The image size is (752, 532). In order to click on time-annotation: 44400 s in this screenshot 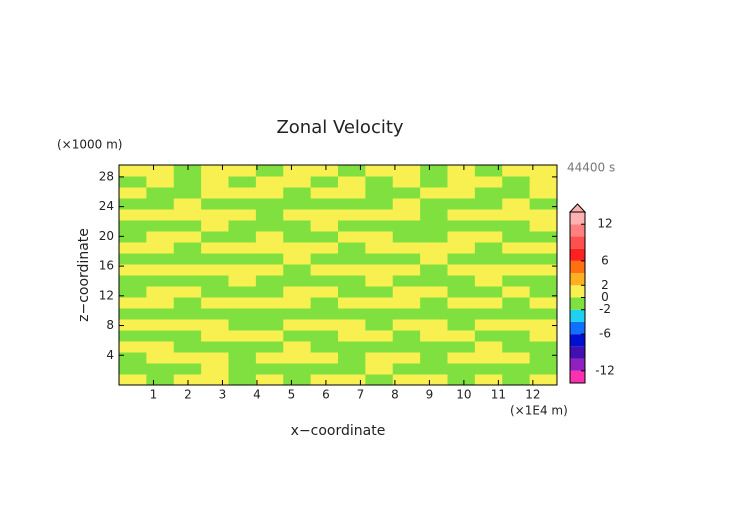, I will do `click(591, 168)`.